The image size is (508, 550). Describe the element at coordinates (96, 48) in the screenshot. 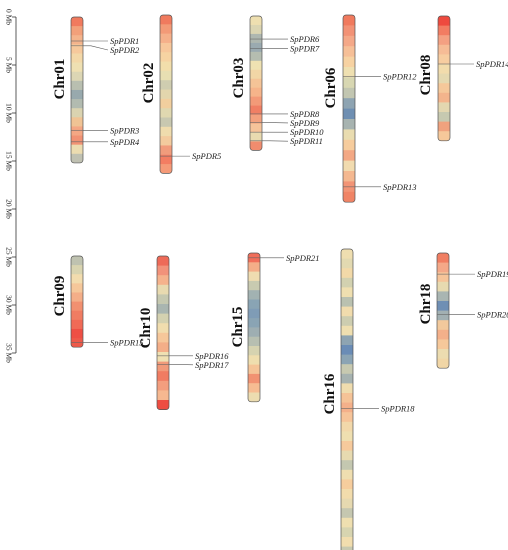

I see `gene-leader-line` at that location.